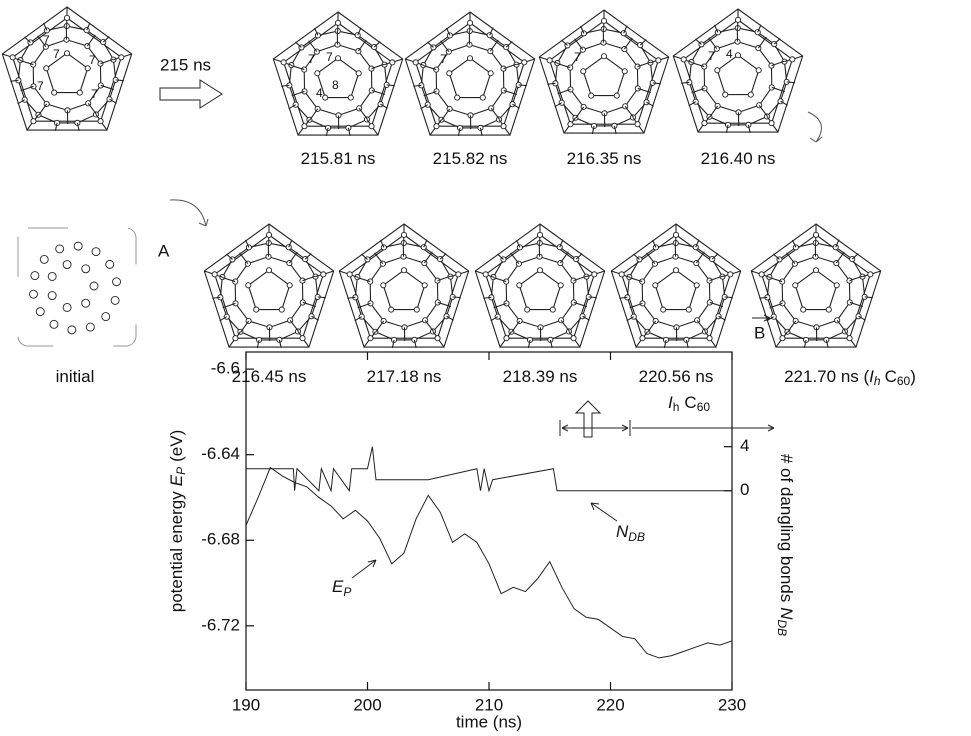 The image size is (971, 736). I want to click on interval-bracket, so click(667, 428).